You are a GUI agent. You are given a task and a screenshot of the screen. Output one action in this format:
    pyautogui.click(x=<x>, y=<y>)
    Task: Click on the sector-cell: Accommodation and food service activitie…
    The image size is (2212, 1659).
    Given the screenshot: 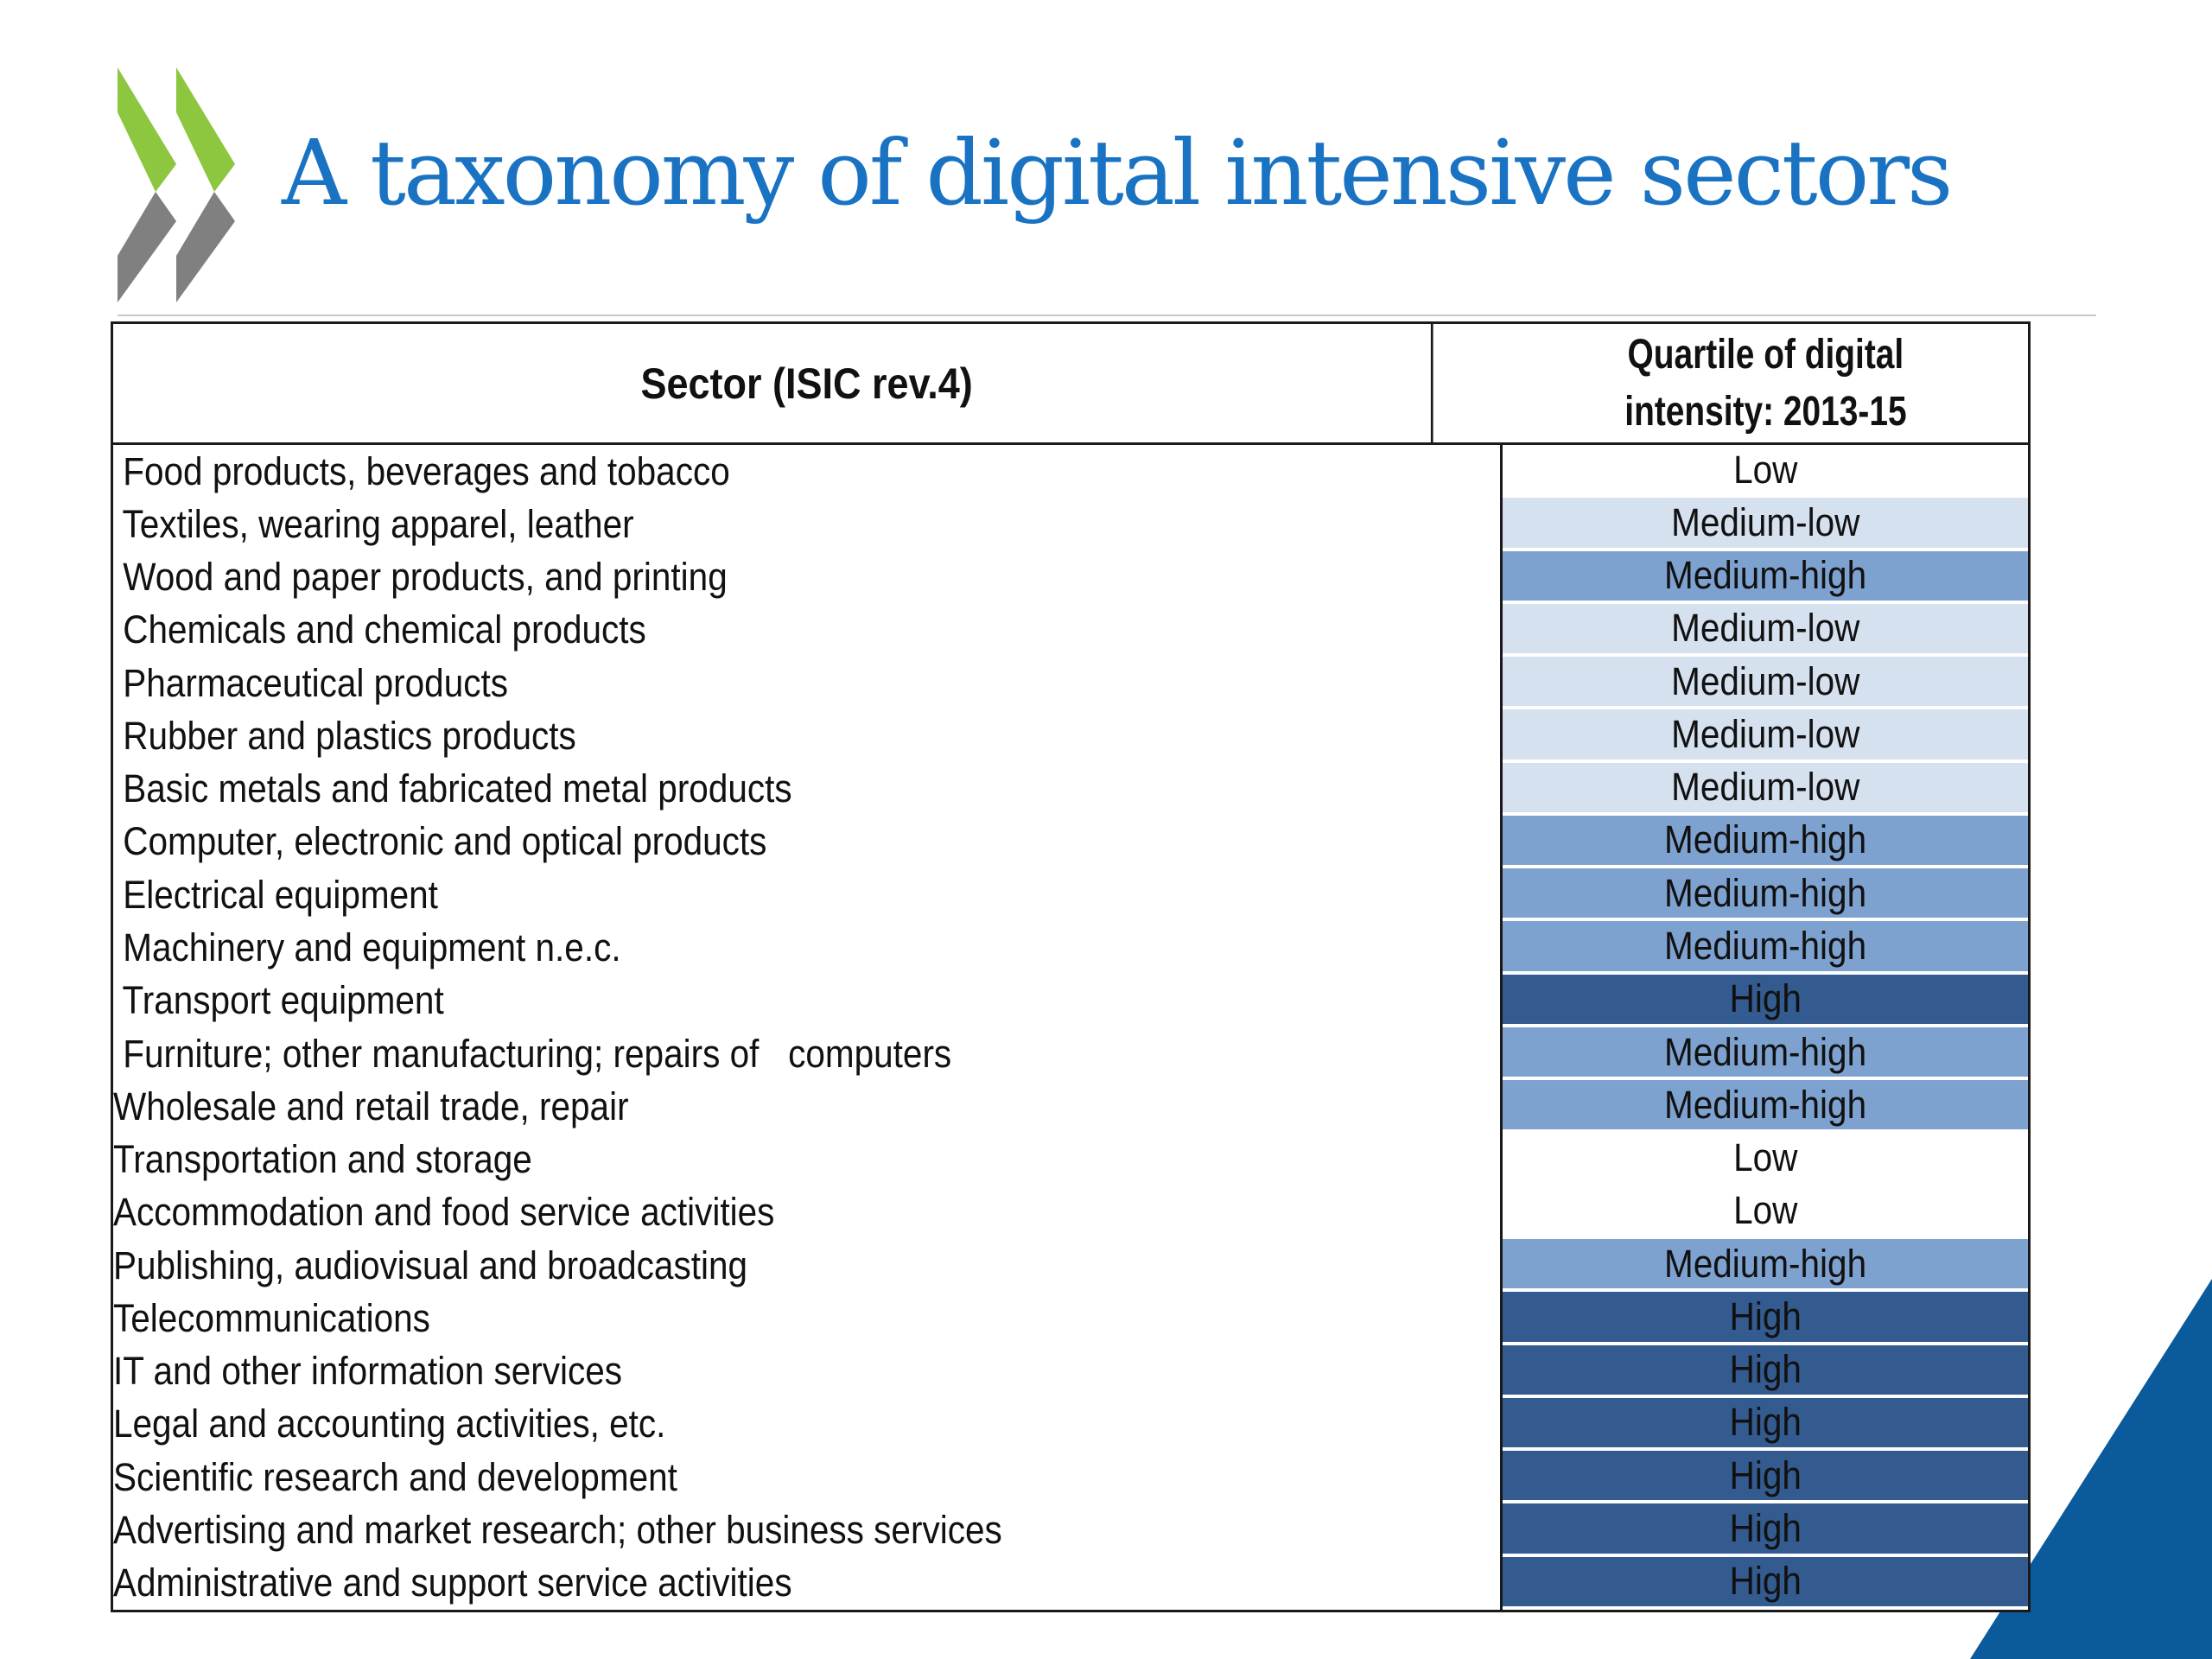 What is the action you would take?
    pyautogui.click(x=808, y=1212)
    